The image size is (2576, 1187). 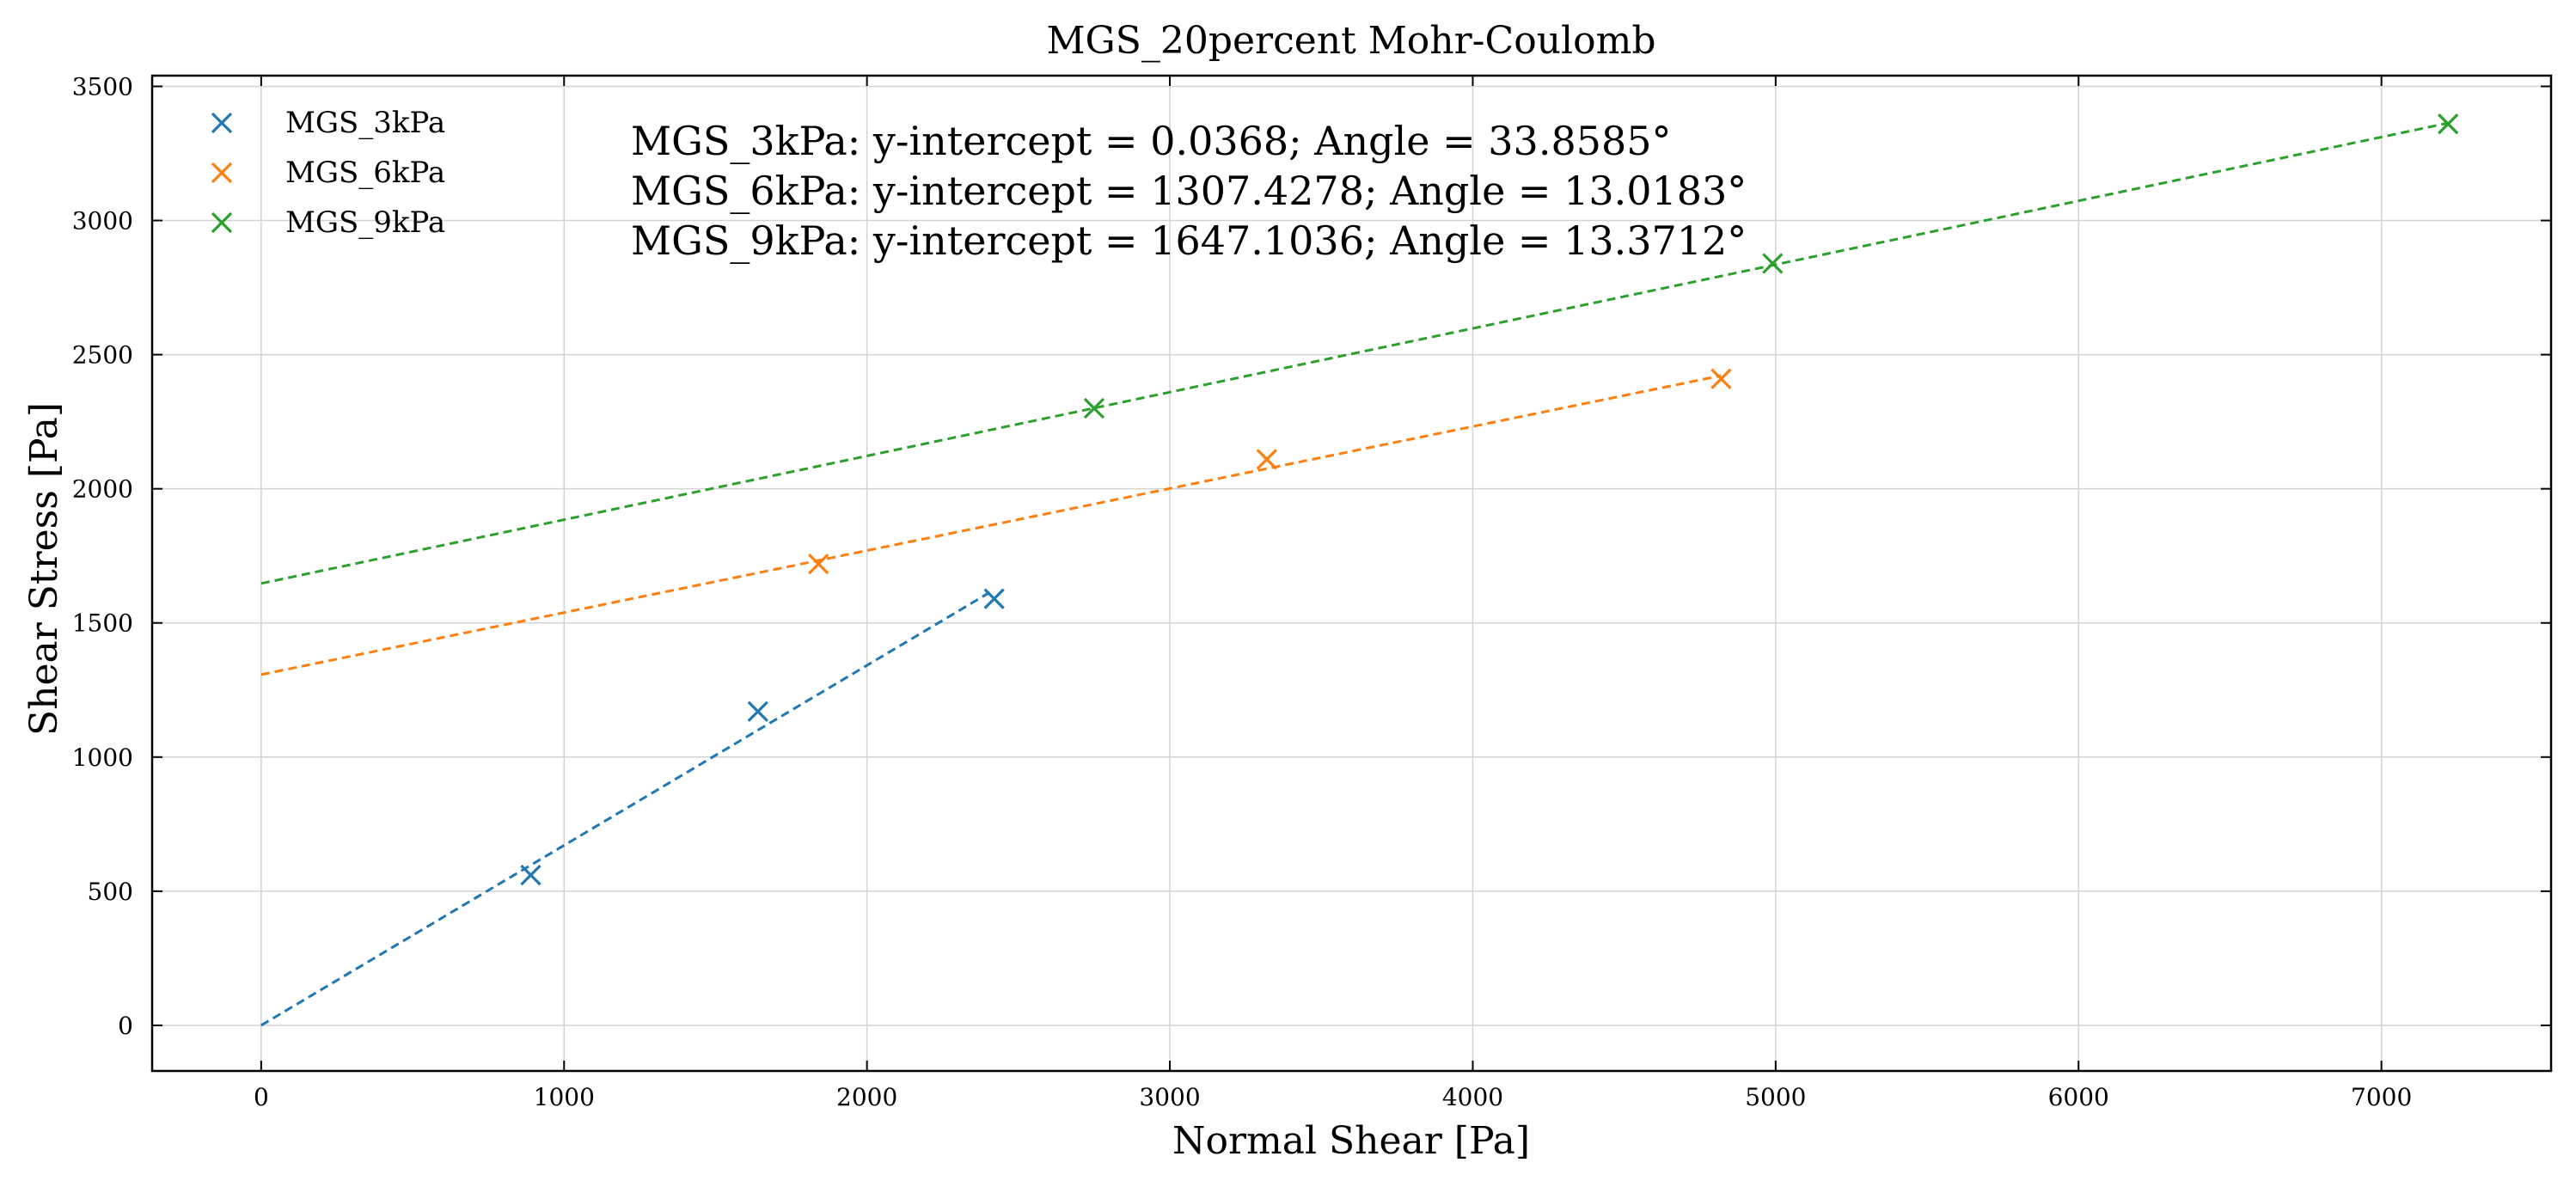 I want to click on x-tick-label: 0, so click(x=261, y=1097).